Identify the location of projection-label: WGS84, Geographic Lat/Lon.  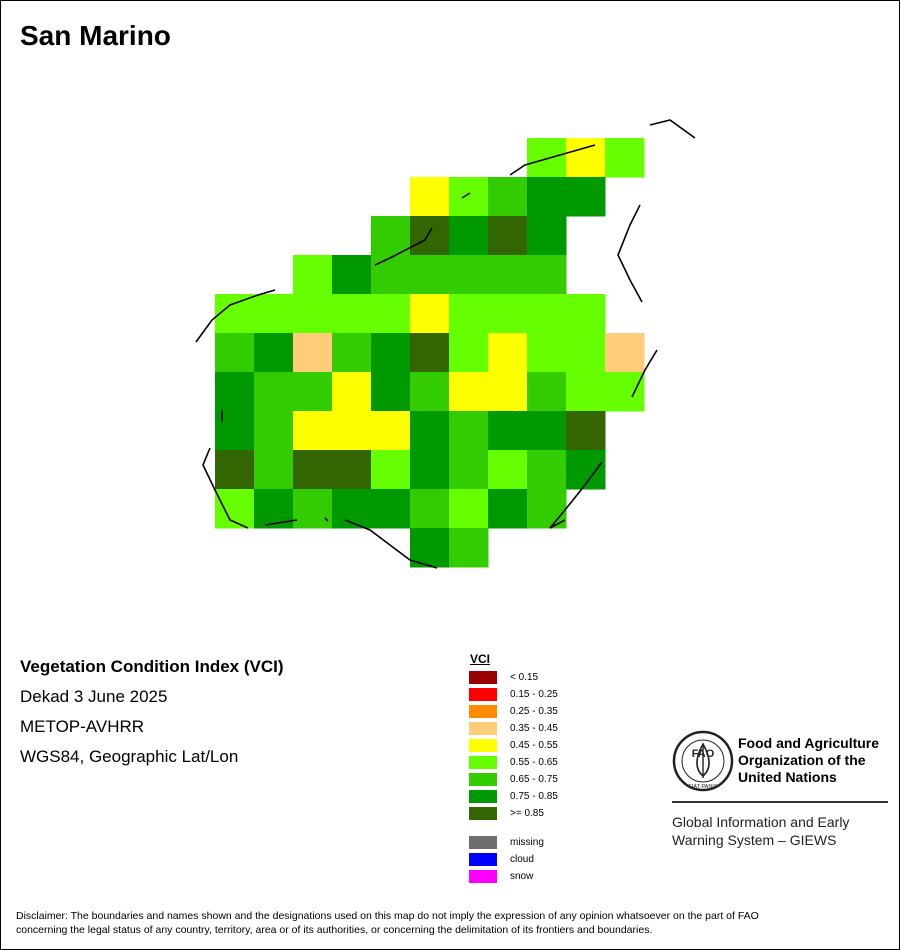
(129, 756).